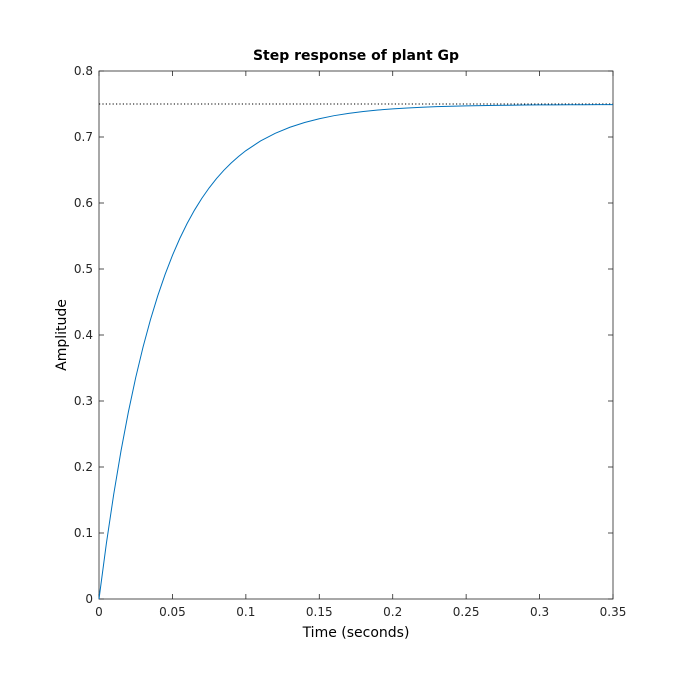 The width and height of the screenshot is (679, 674). I want to click on y-tick-label: 0.4, so click(83, 335).